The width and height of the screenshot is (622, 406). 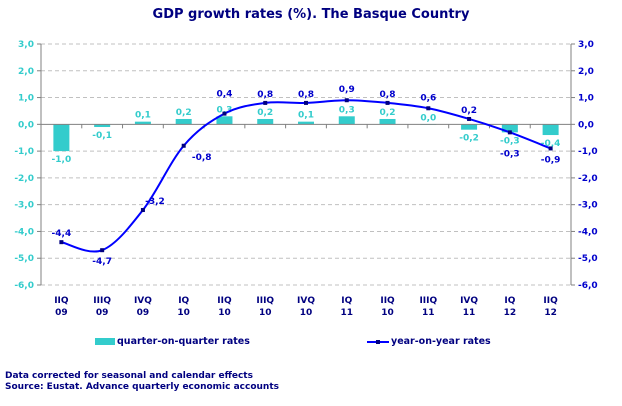 What do you see at coordinates (510, 154) in the screenshot?
I see `line-data-label: -0,3` at bounding box center [510, 154].